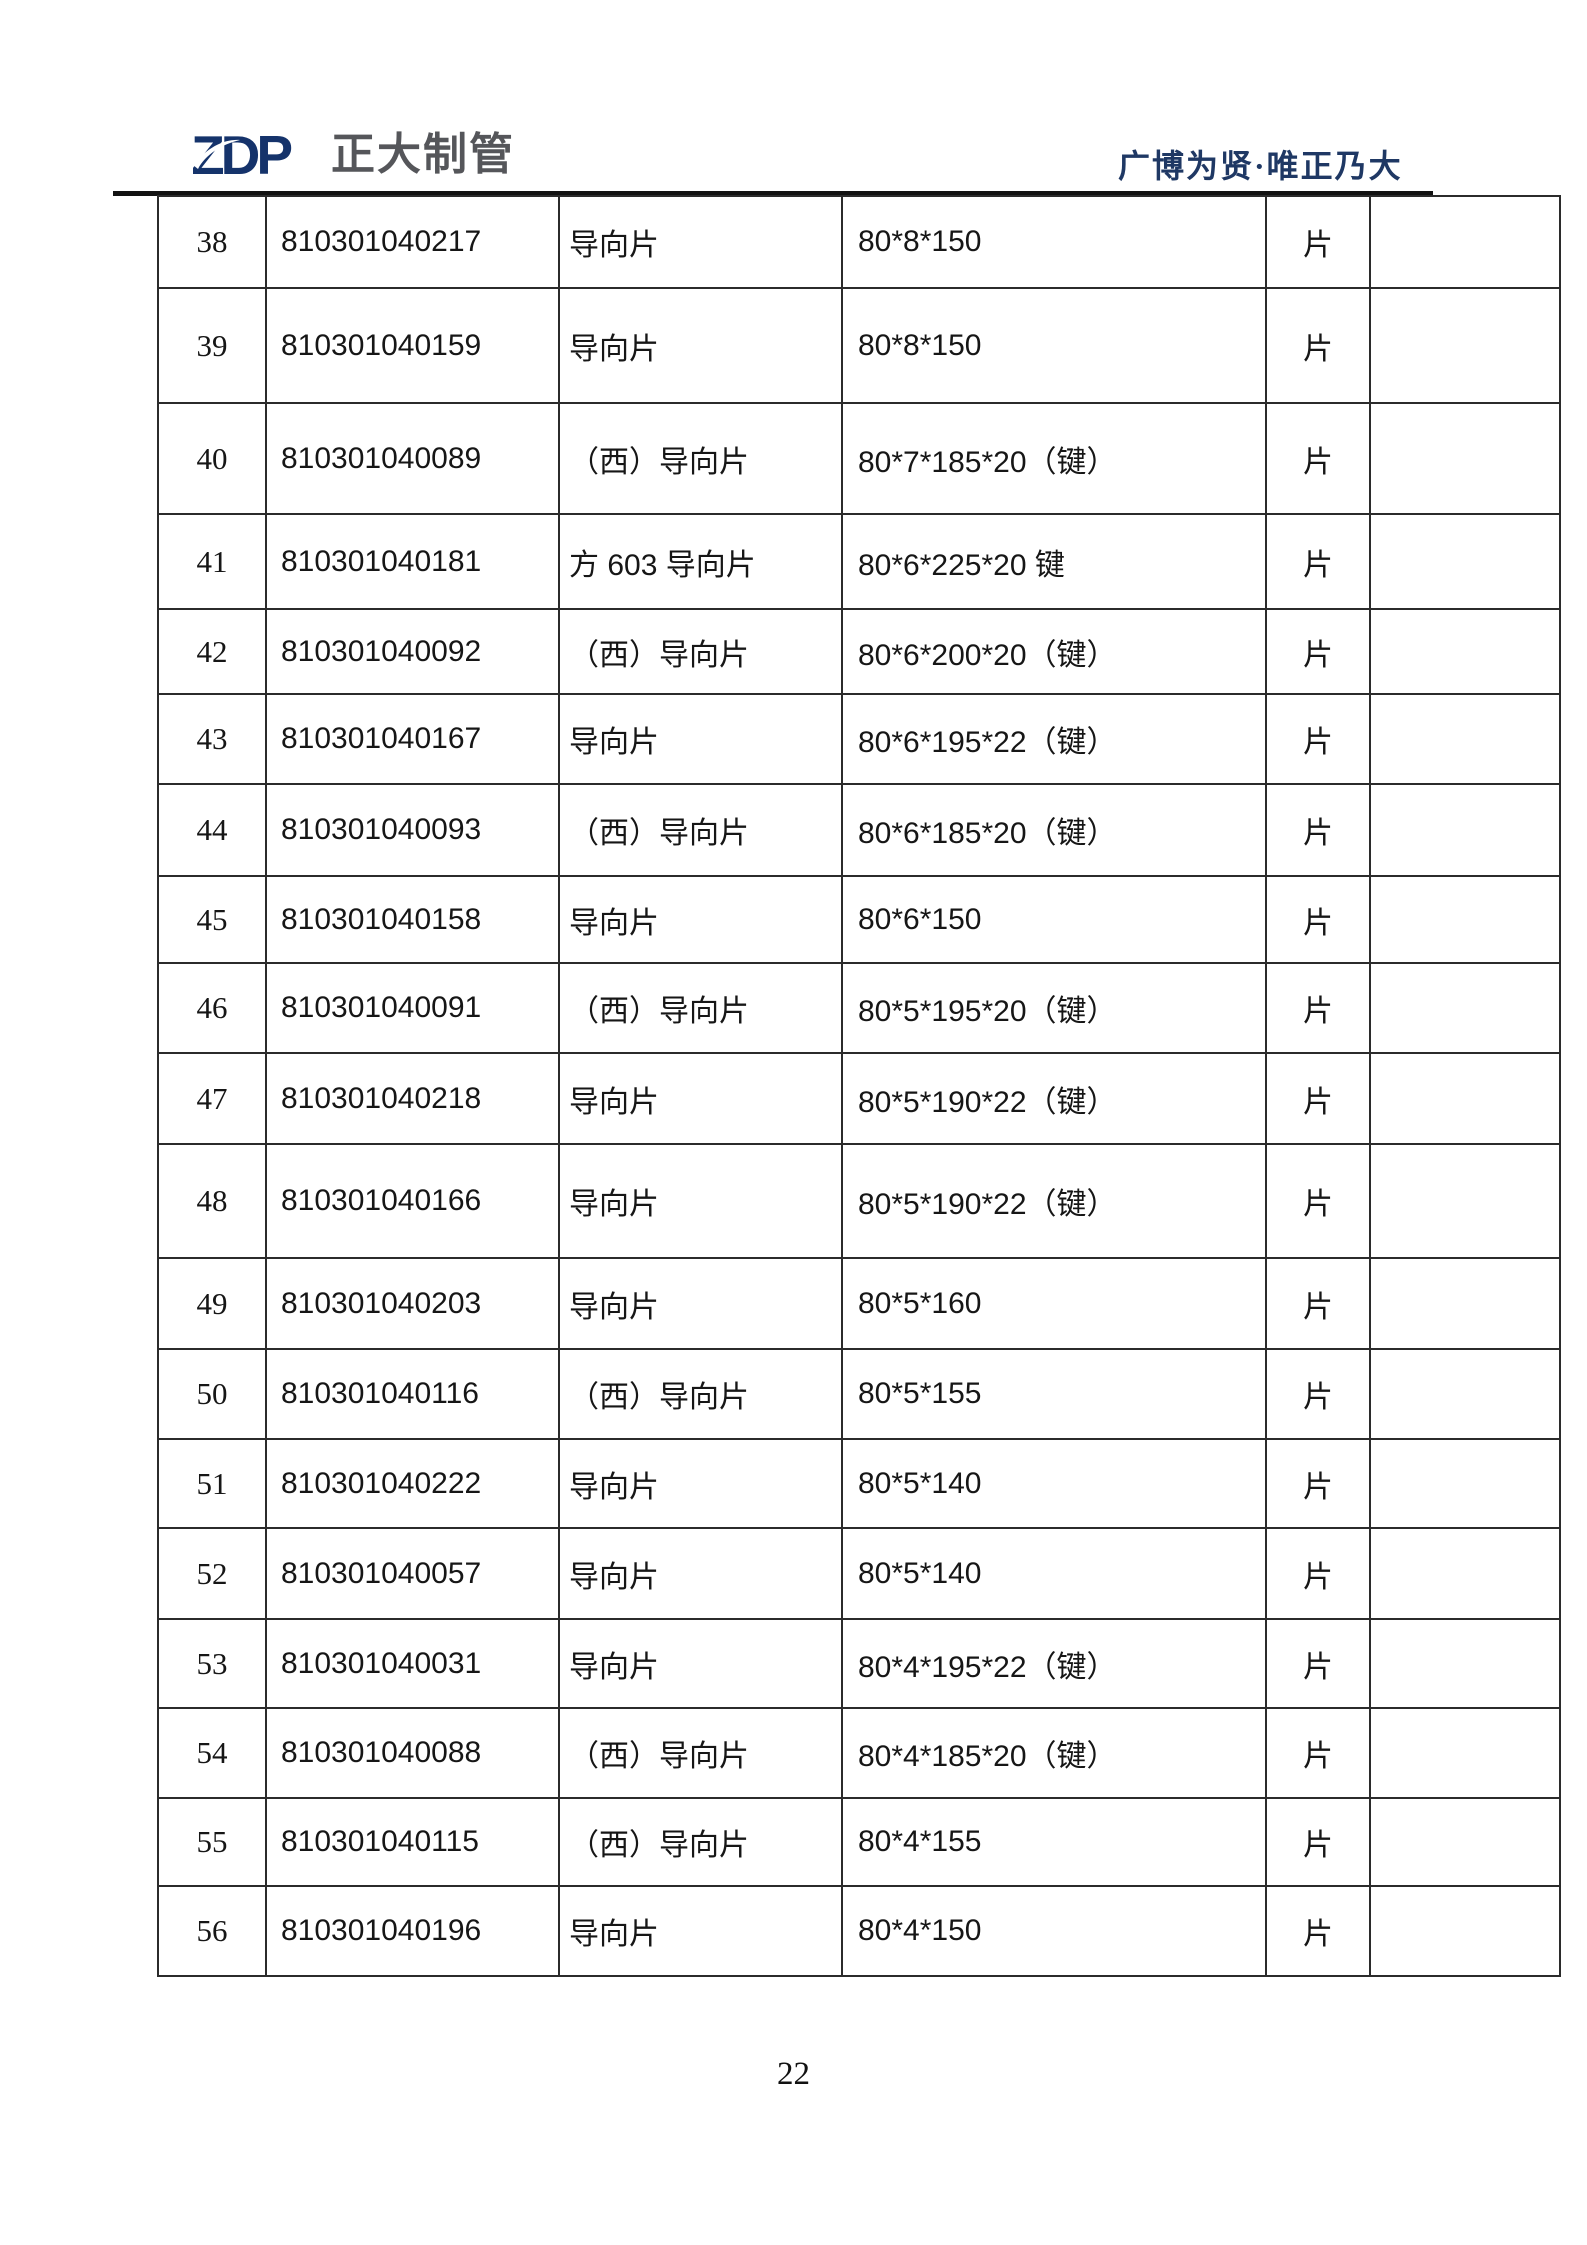 The height and width of the screenshot is (2245, 1587). I want to click on part-code-cell: 810301040115, so click(413, 1842).